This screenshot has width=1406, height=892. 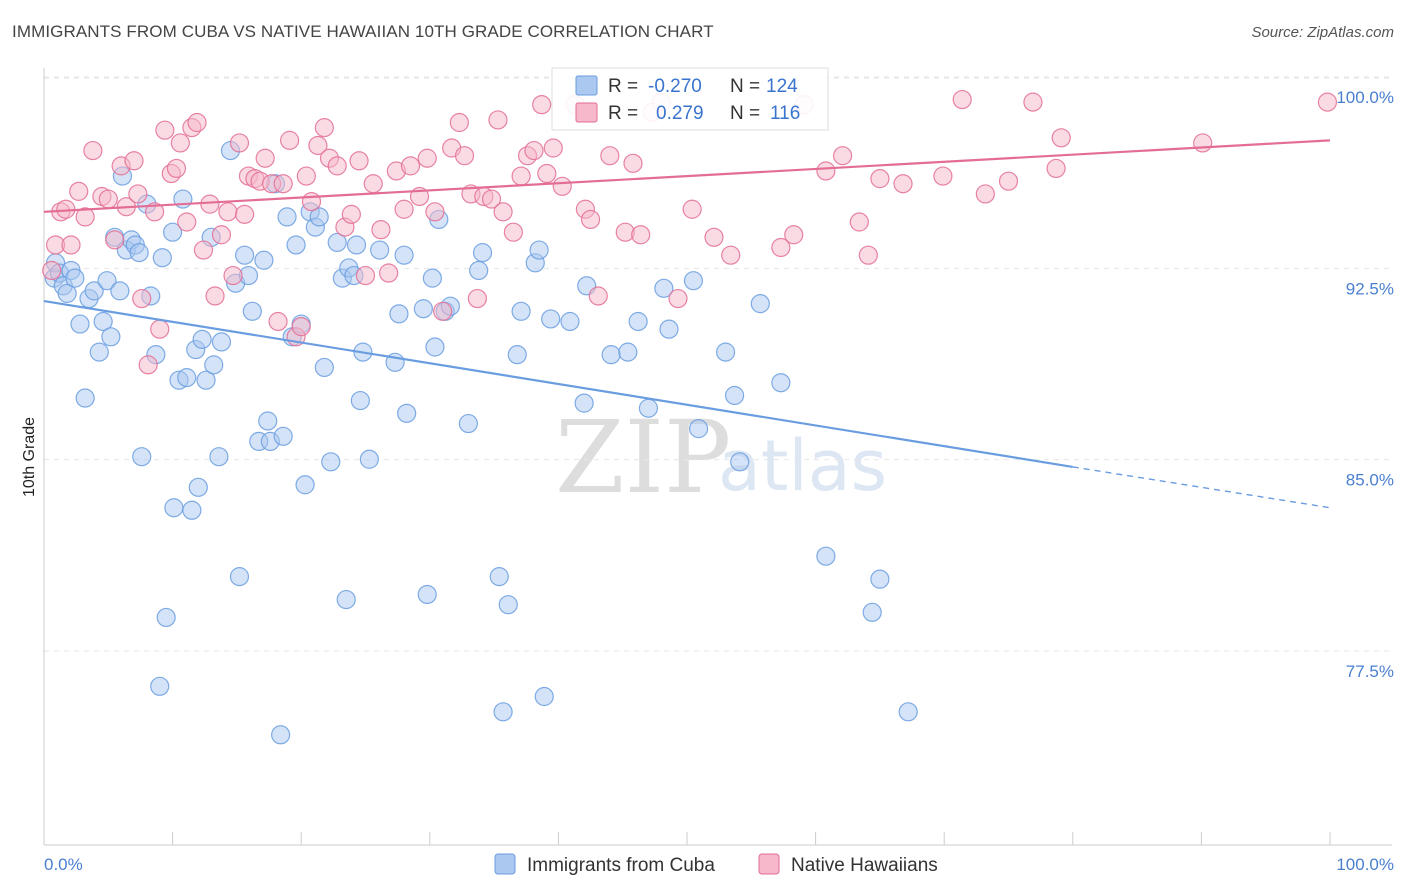 I want to click on y-tick-label: 100.0%, so click(x=1365, y=97).